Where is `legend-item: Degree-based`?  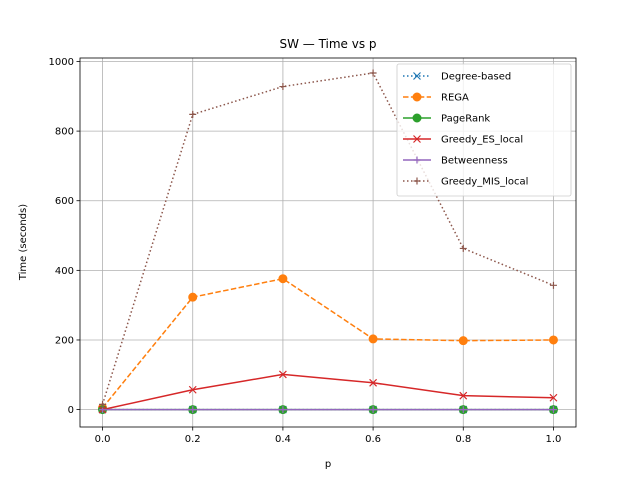
legend-item: Degree-based is located at coordinates (457, 77).